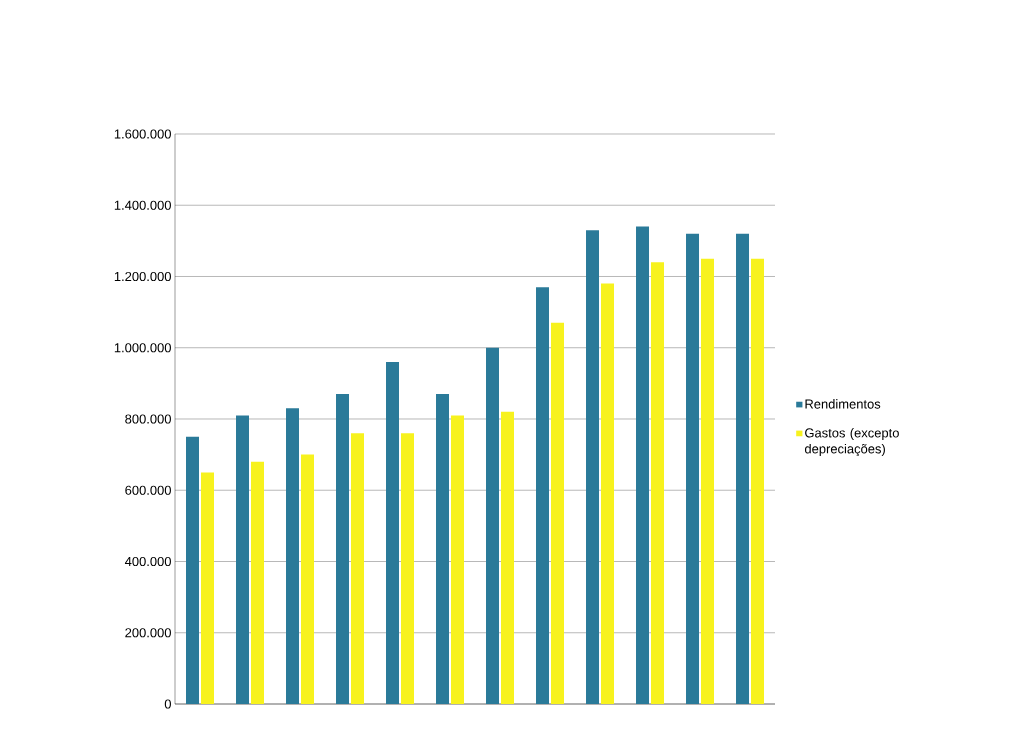 The height and width of the screenshot is (729, 1010). Describe the element at coordinates (142, 205) in the screenshot. I see `y-tick-label: 1.400.000` at that location.